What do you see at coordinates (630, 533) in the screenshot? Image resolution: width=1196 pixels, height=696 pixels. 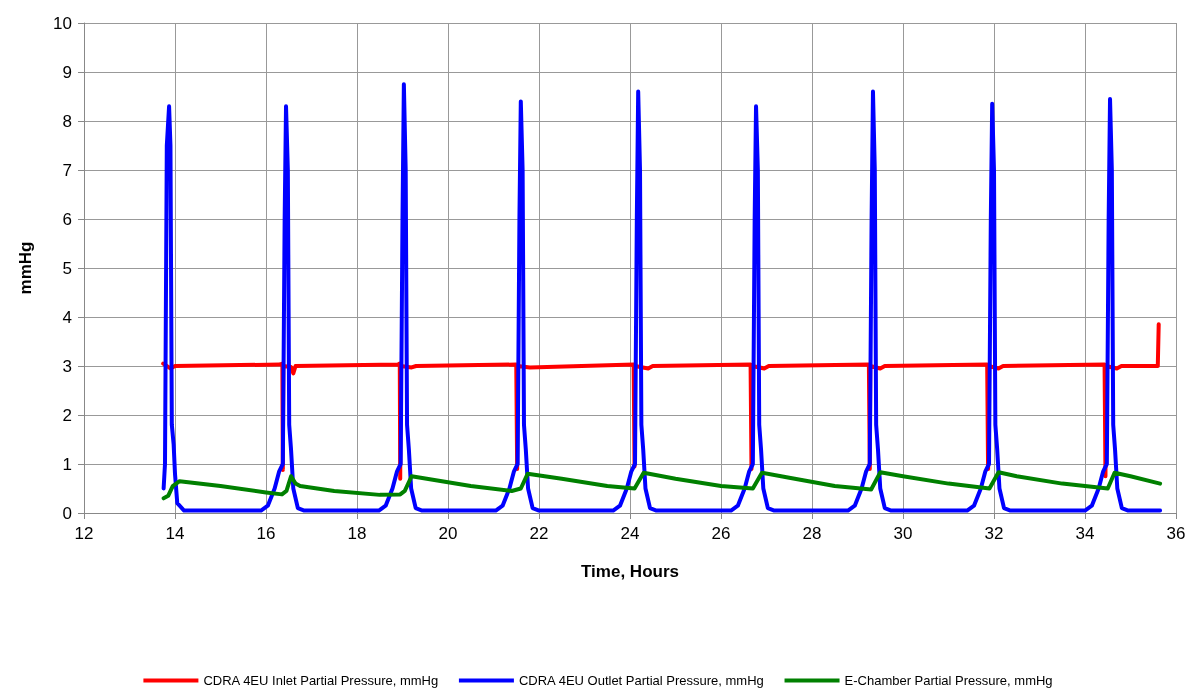 I see `x-tick-label: 24` at bounding box center [630, 533].